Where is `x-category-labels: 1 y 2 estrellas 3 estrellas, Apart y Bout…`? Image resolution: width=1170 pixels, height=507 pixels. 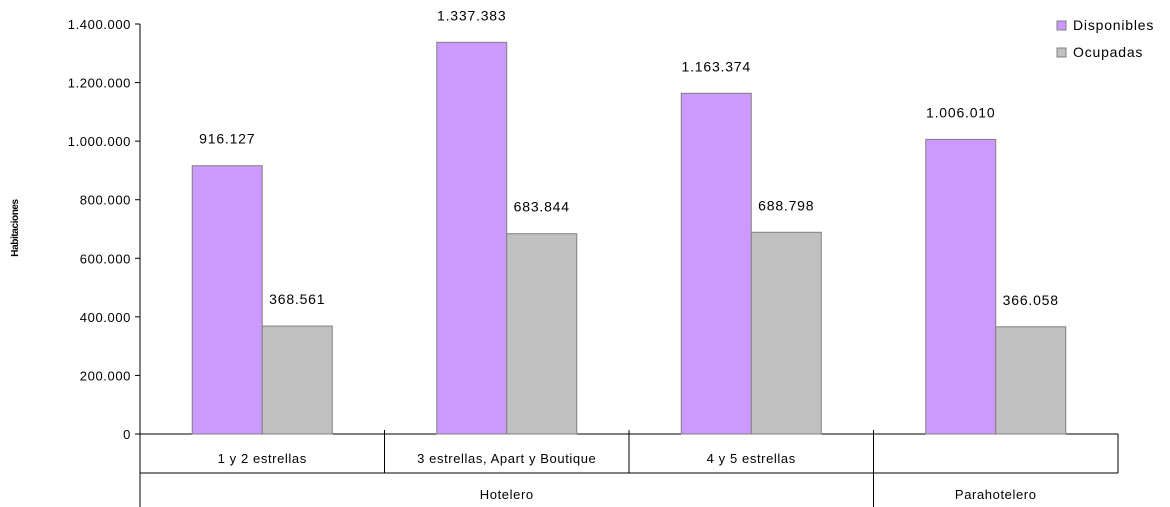
x-category-labels: 1 y 2 estrellas 3 estrellas, Apart y Bout… is located at coordinates (627, 476).